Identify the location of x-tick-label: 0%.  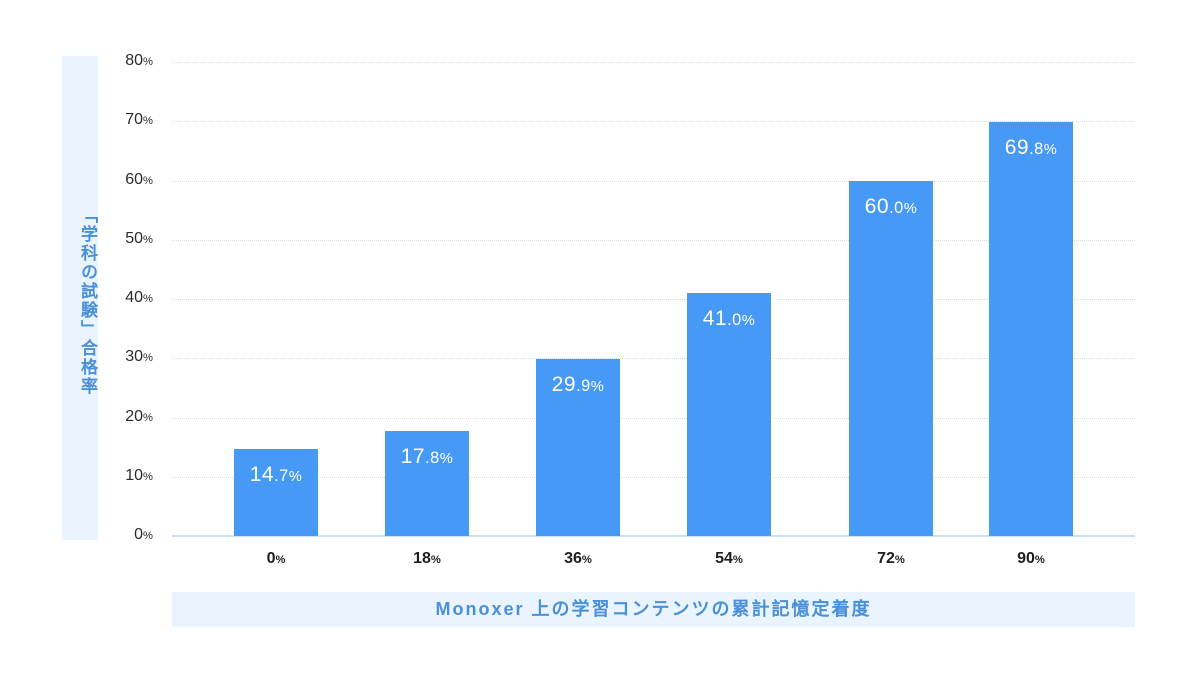
(276, 559).